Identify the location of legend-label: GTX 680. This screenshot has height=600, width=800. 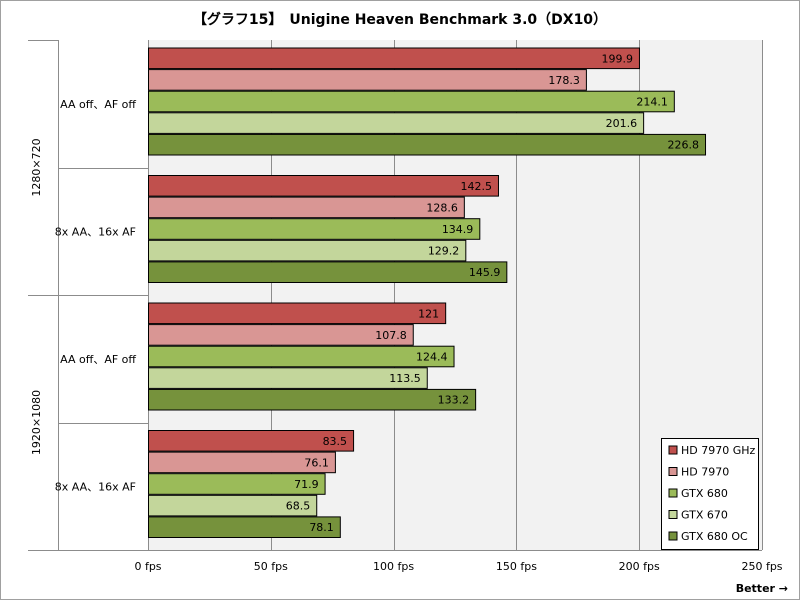
(704, 493).